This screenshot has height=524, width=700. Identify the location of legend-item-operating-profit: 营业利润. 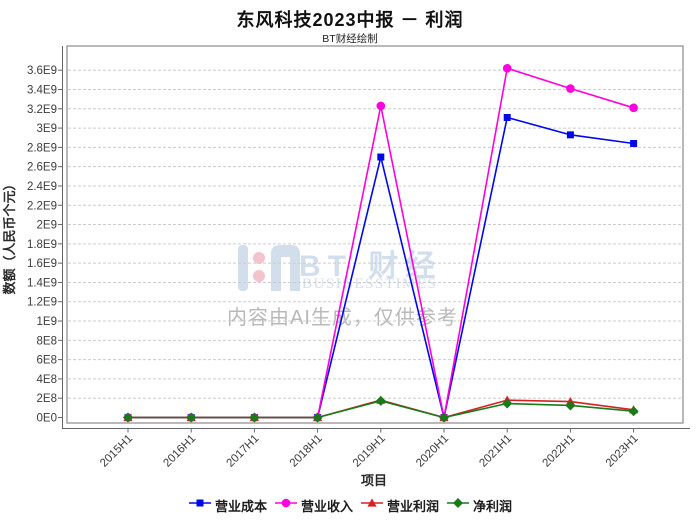
(399, 505).